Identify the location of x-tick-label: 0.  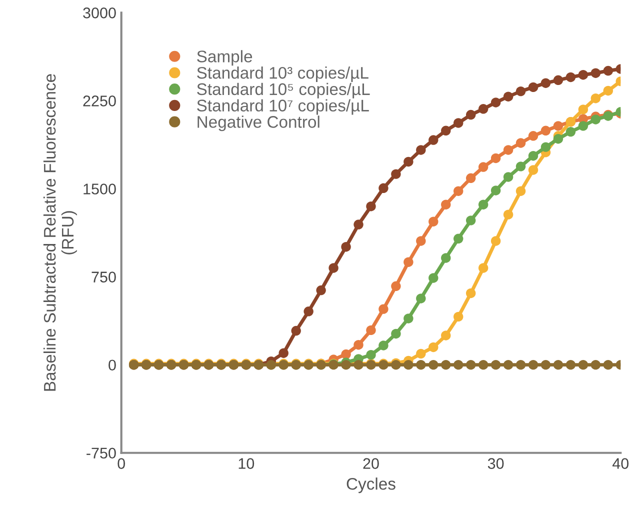
(121, 463).